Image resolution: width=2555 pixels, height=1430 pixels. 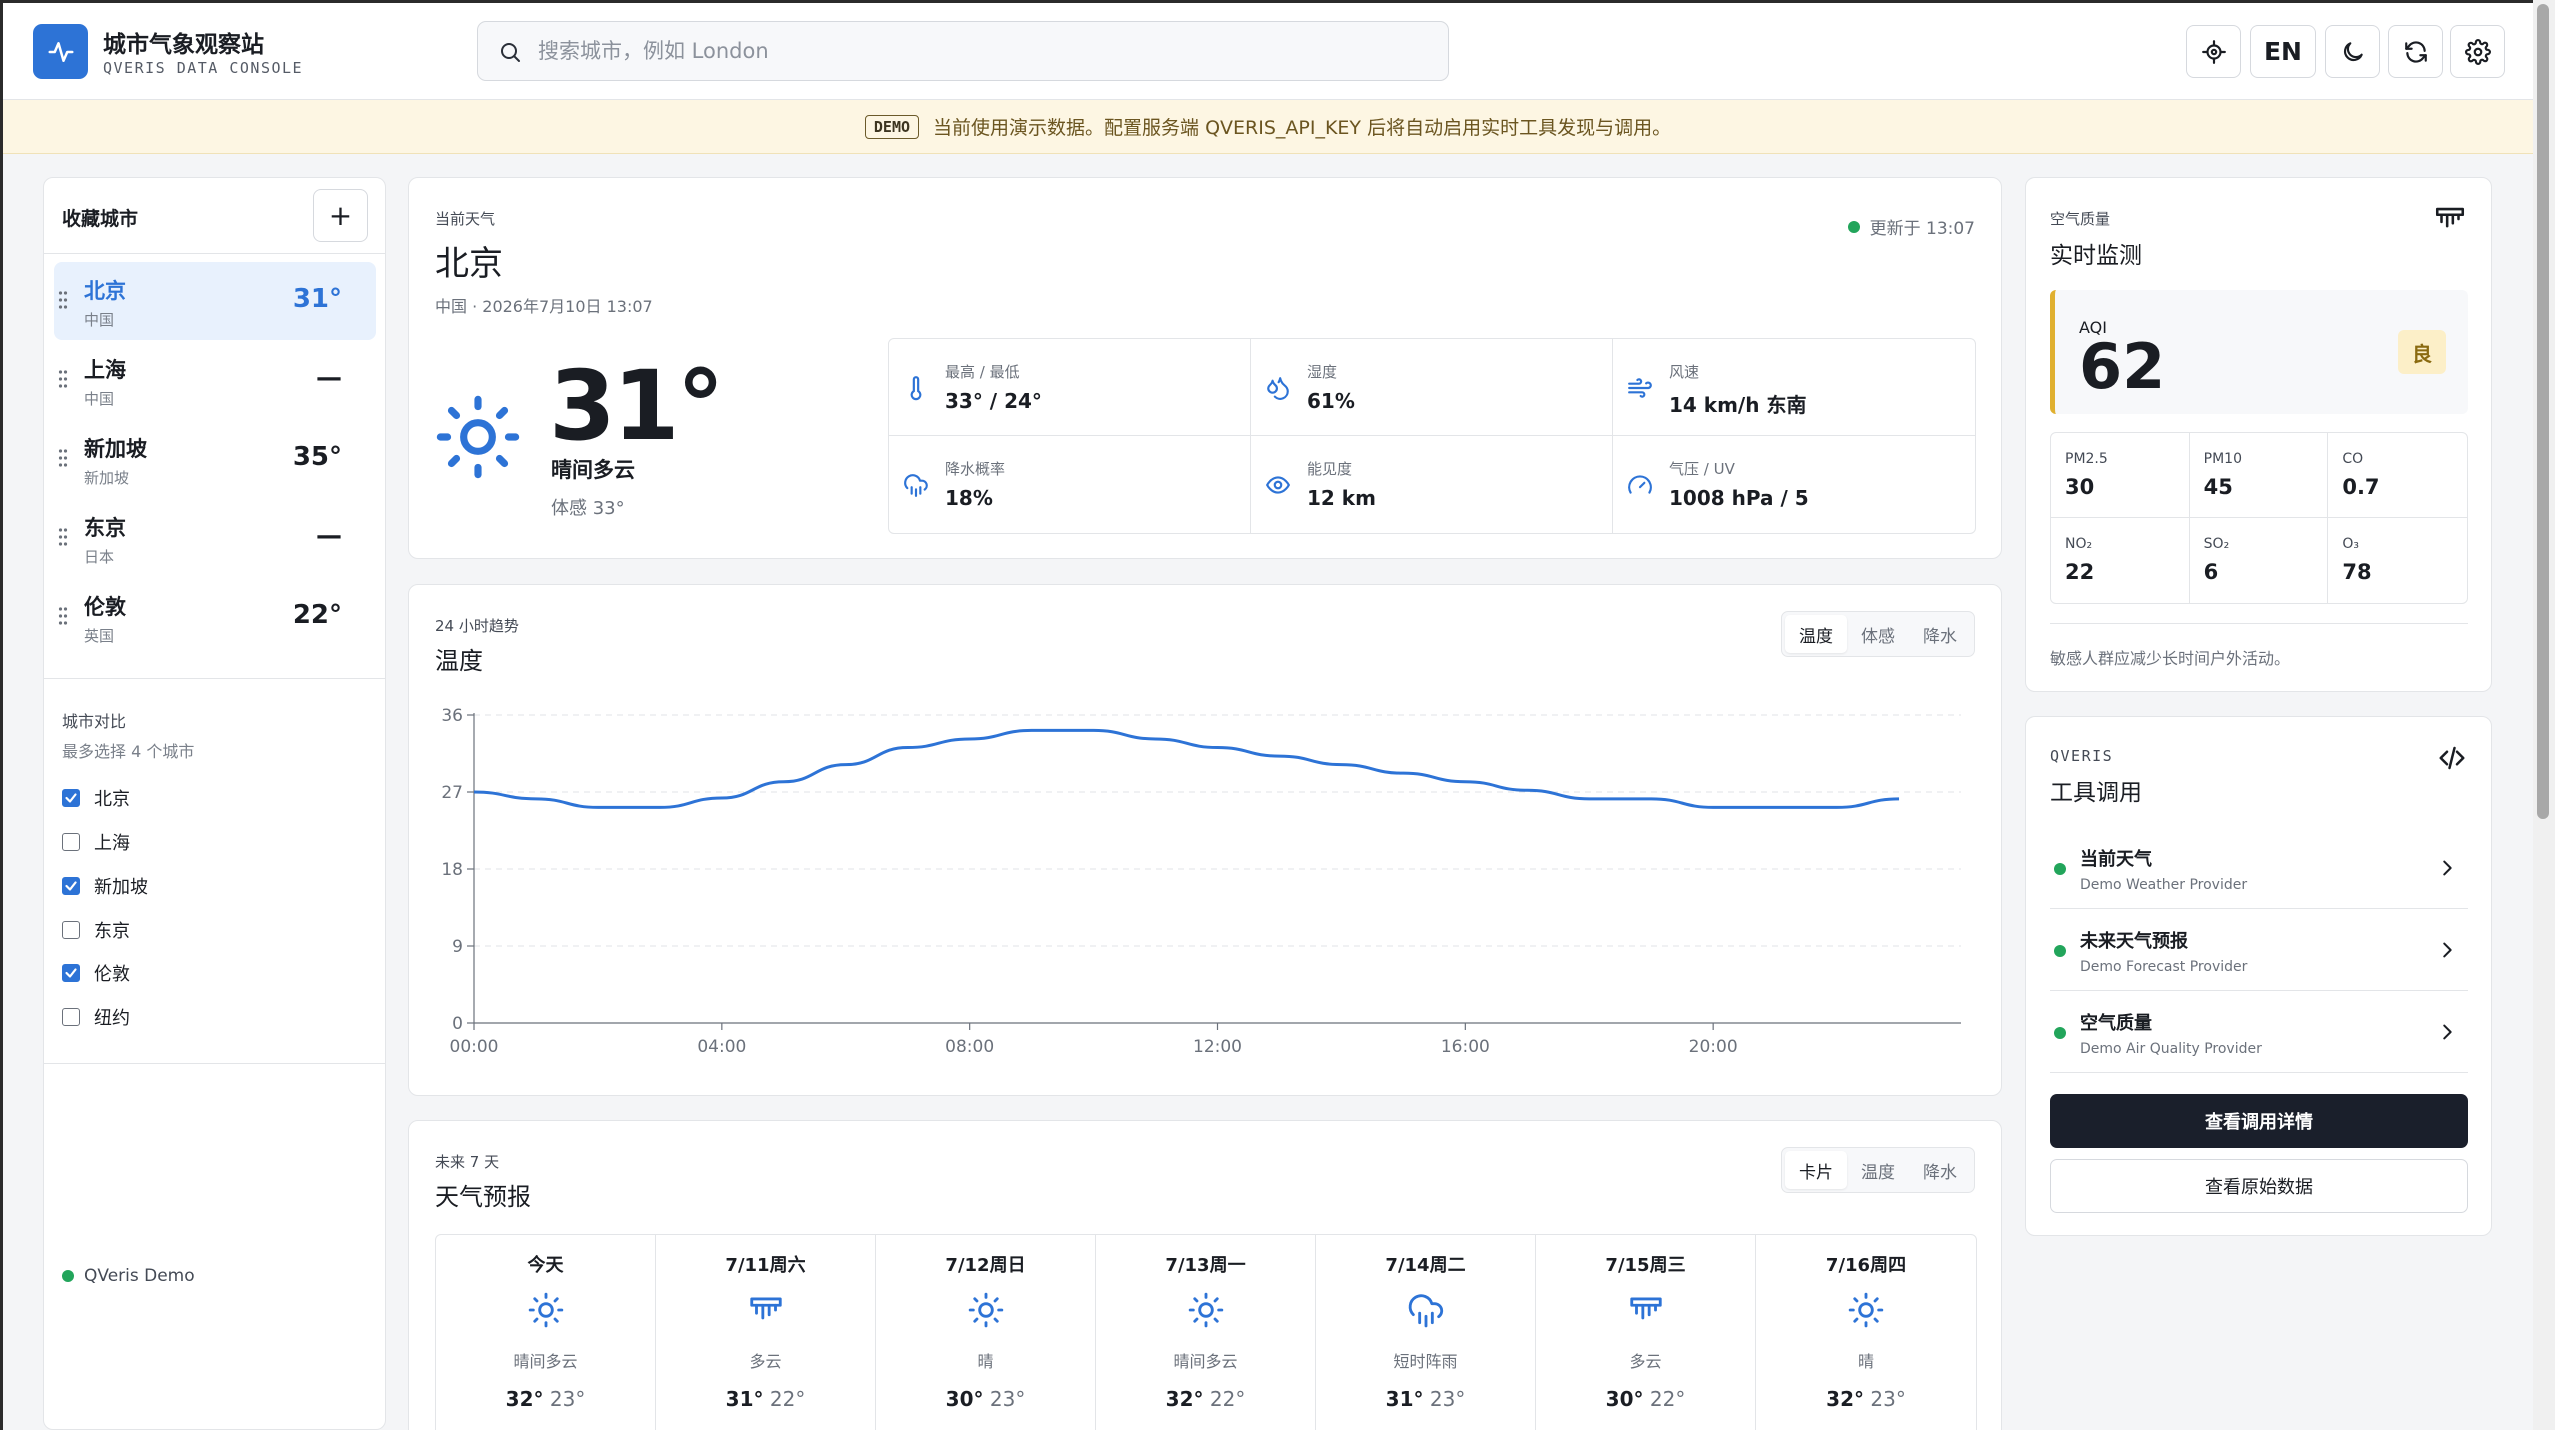 I want to click on compare-title: 城市对比, so click(x=94, y=721).